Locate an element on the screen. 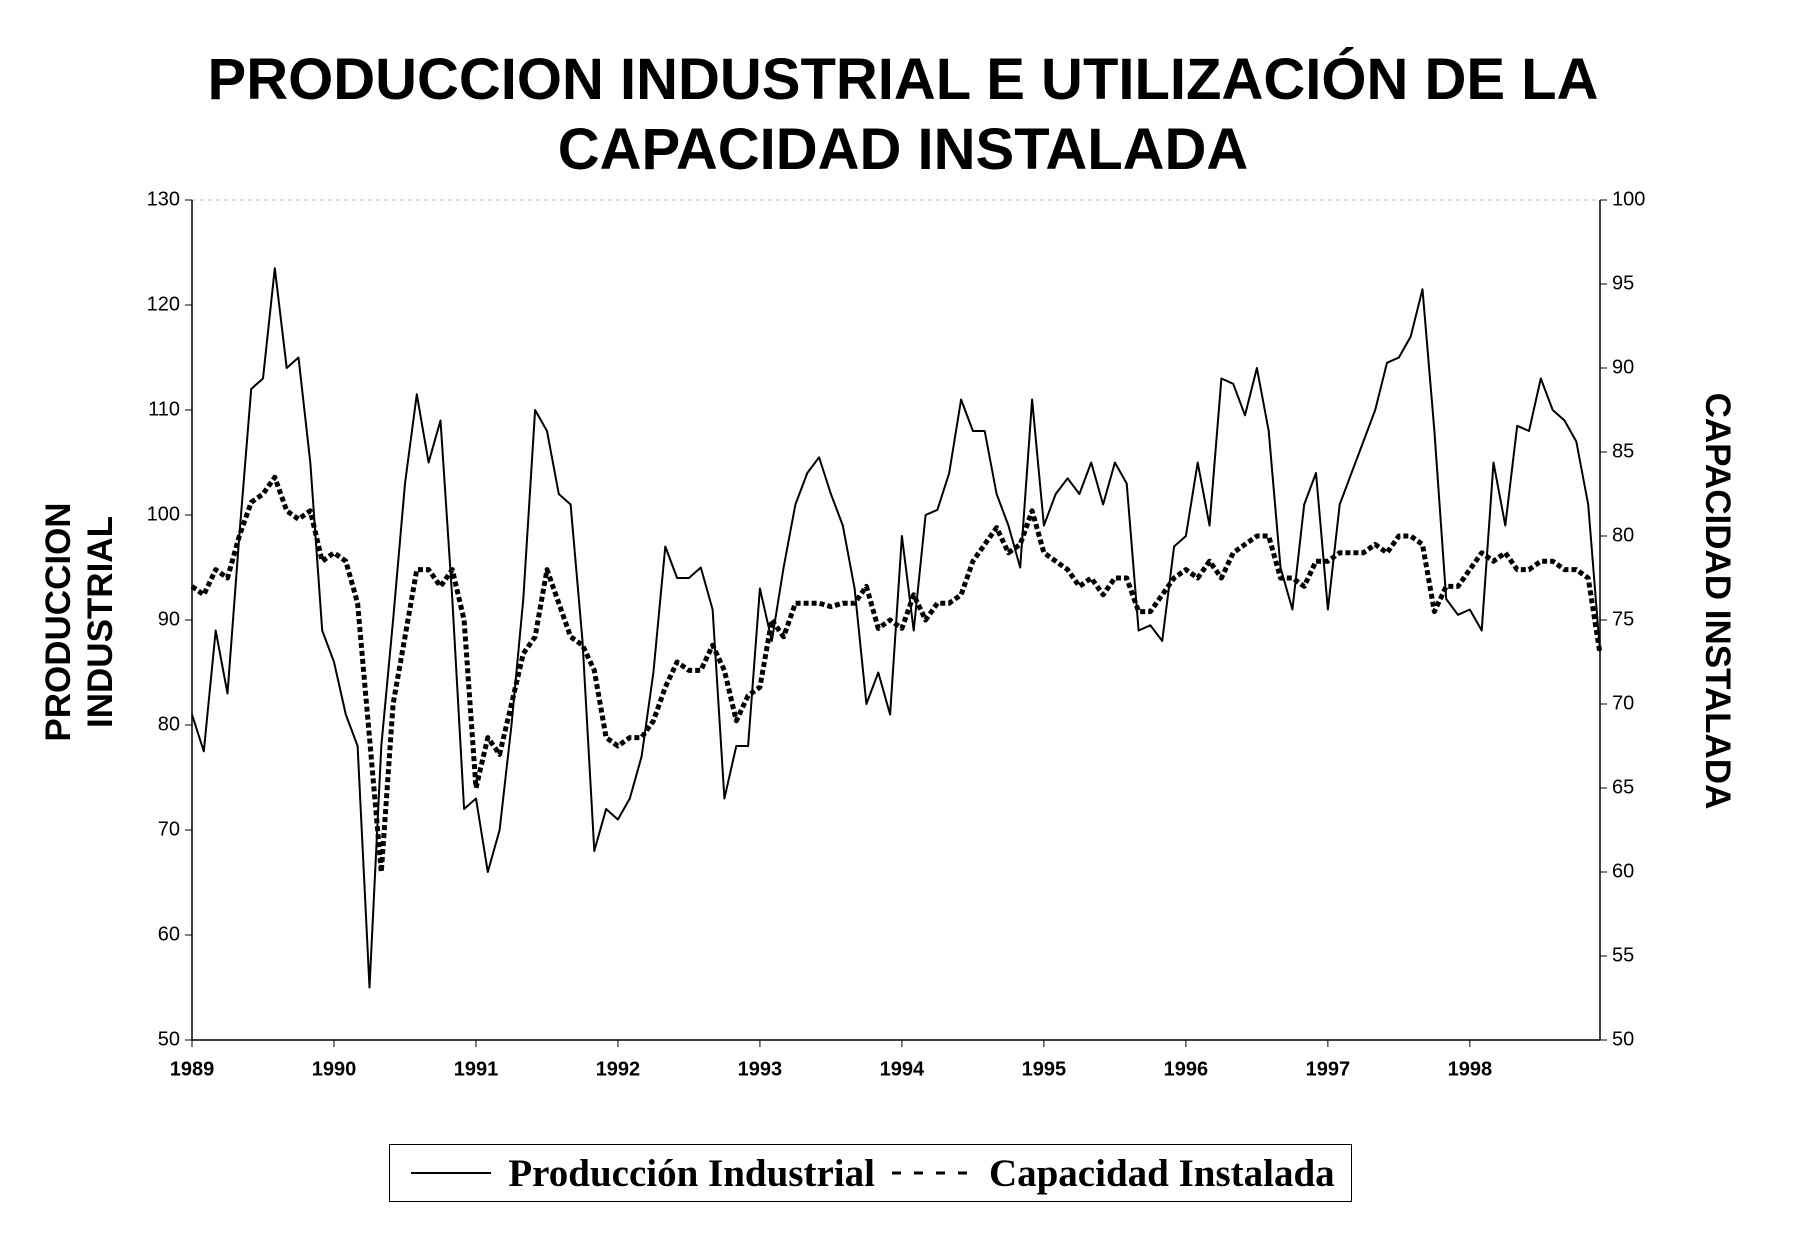  y2-tick-label: 100 is located at coordinates (1628, 199).